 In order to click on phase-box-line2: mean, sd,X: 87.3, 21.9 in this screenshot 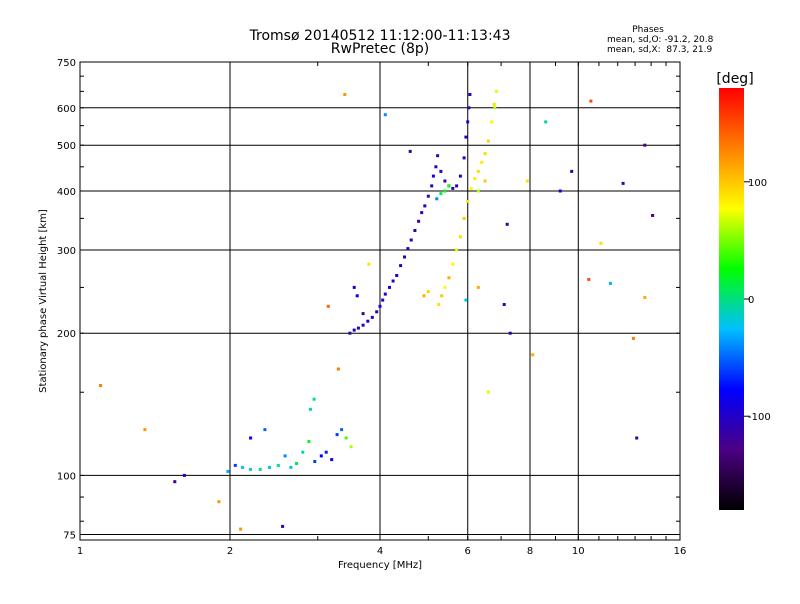, I will do `click(660, 50)`.